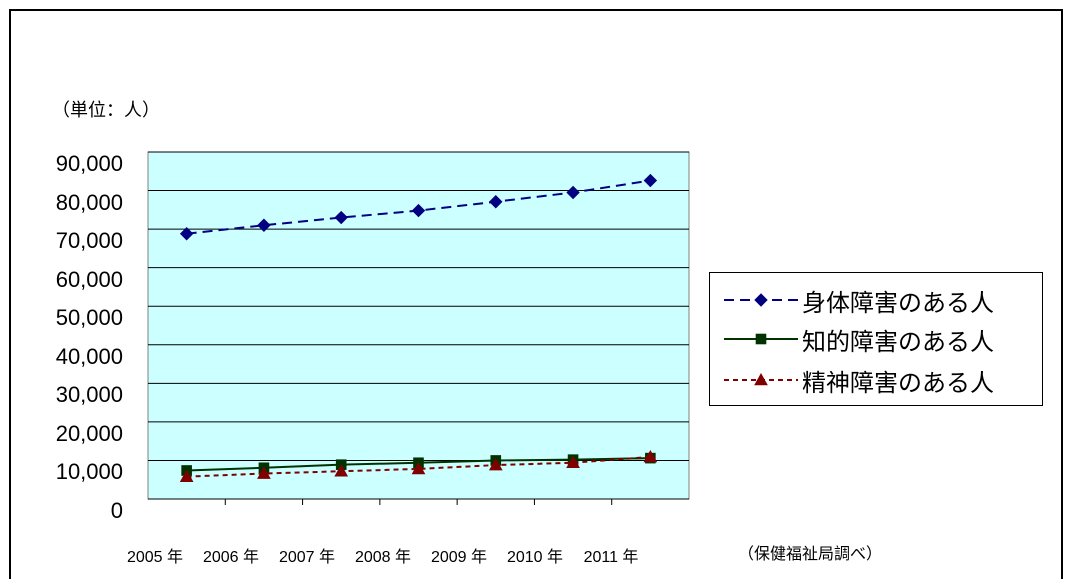  I want to click on legend-label: 身体障害のある人, so click(898, 303).